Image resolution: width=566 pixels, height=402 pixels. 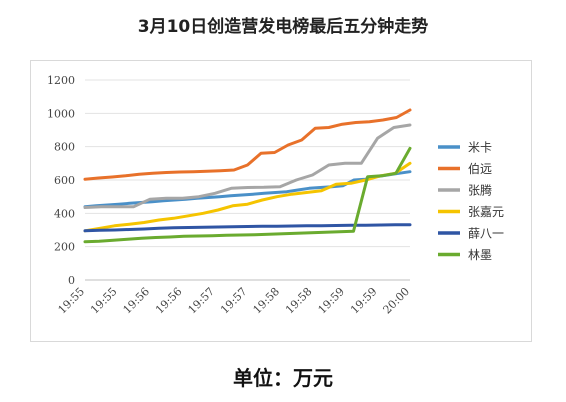 I want to click on legend-label: 张腾, so click(x=480, y=190).